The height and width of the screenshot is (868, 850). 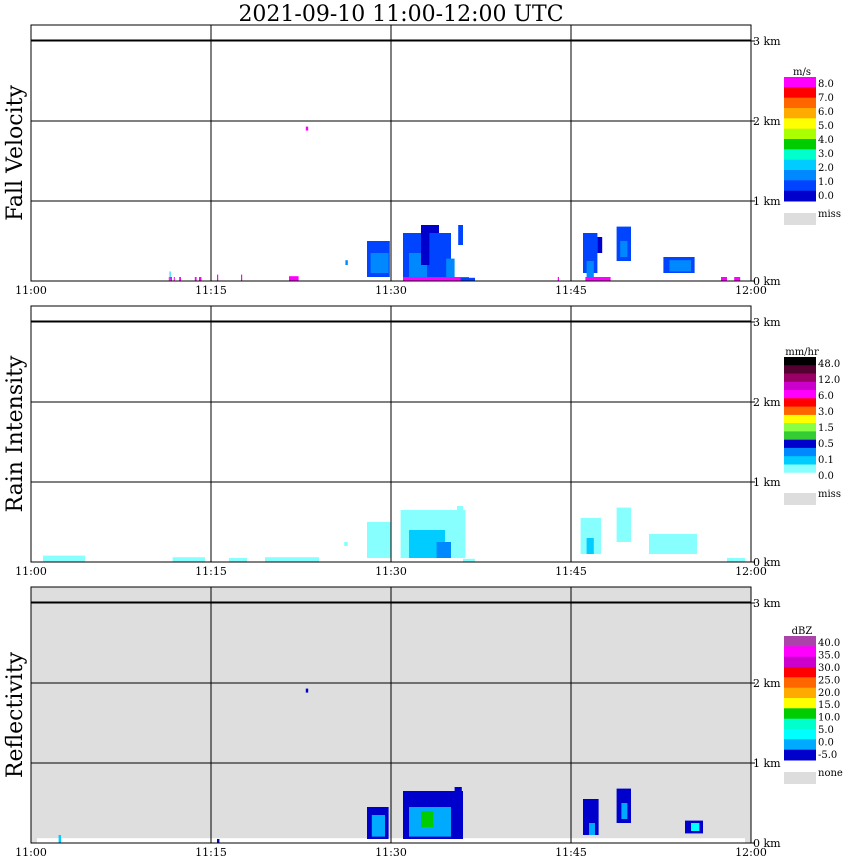 What do you see at coordinates (15, 433) in the screenshot?
I see `panel-ylabel: Rain Intensity` at bounding box center [15, 433].